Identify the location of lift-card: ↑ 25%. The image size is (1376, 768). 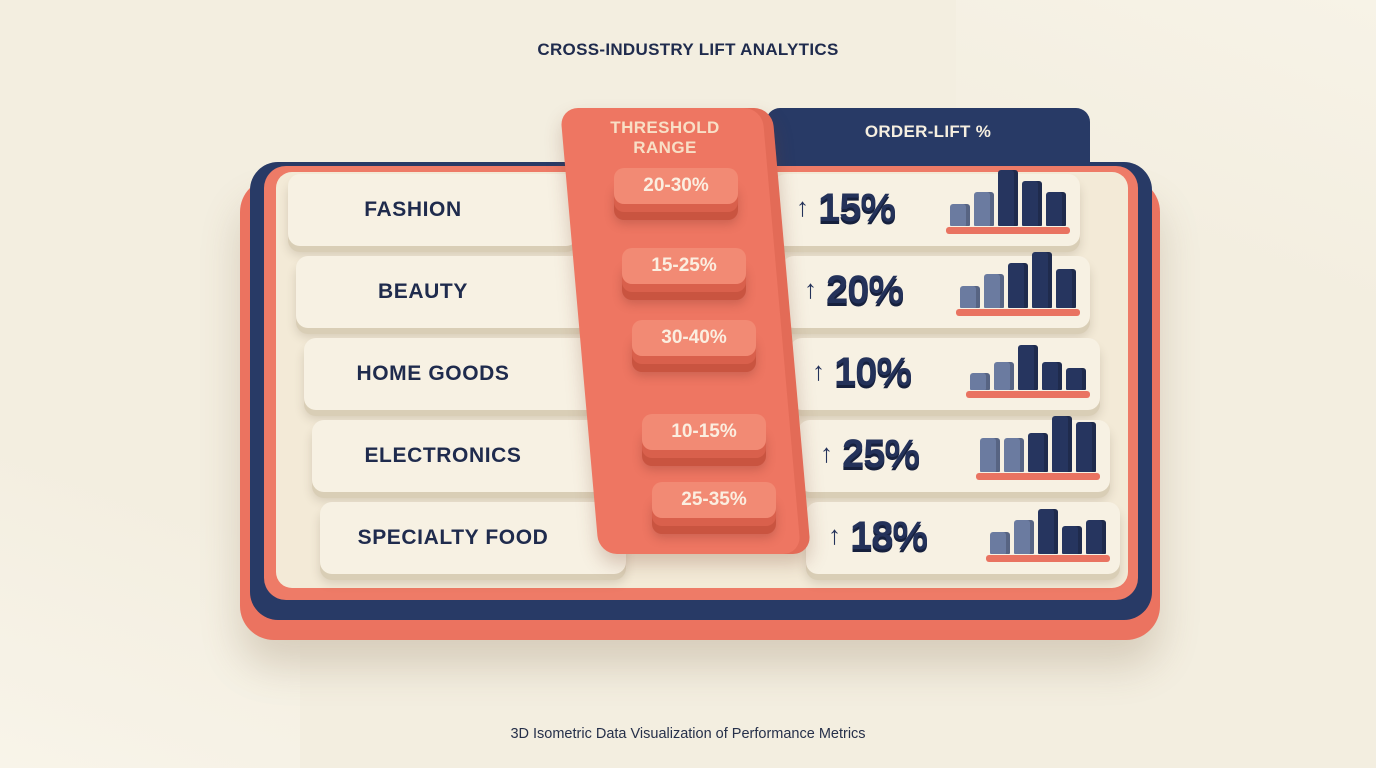
(954, 454).